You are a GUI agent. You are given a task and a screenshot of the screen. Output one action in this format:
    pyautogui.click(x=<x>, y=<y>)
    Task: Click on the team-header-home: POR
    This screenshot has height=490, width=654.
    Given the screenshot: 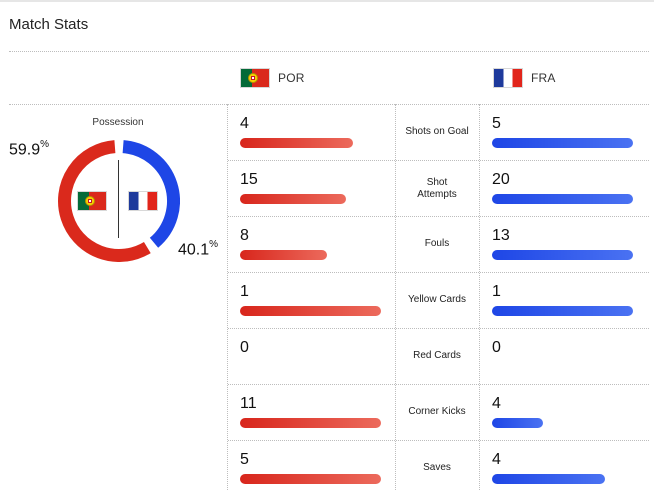 What is the action you would take?
    pyautogui.click(x=272, y=78)
    